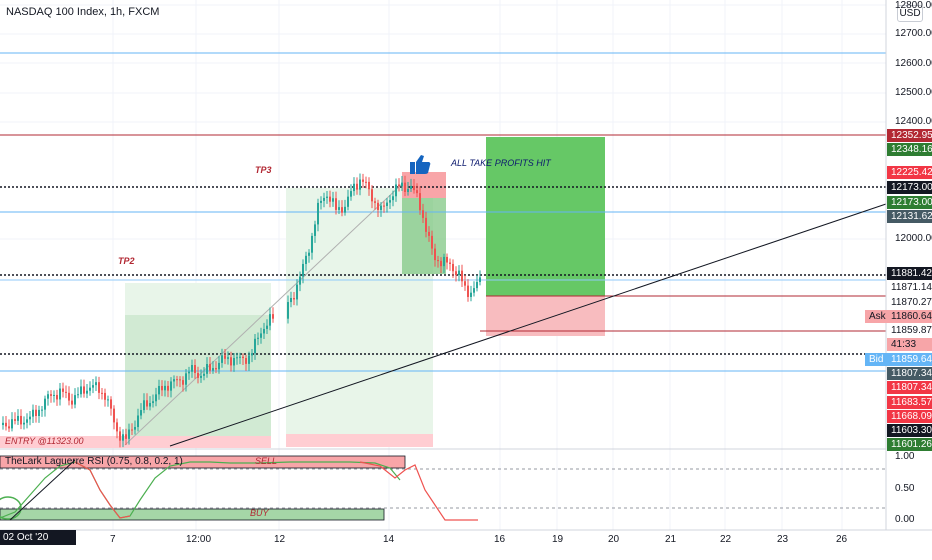  I want to click on price-badge: 11807.34, so click(909, 373).